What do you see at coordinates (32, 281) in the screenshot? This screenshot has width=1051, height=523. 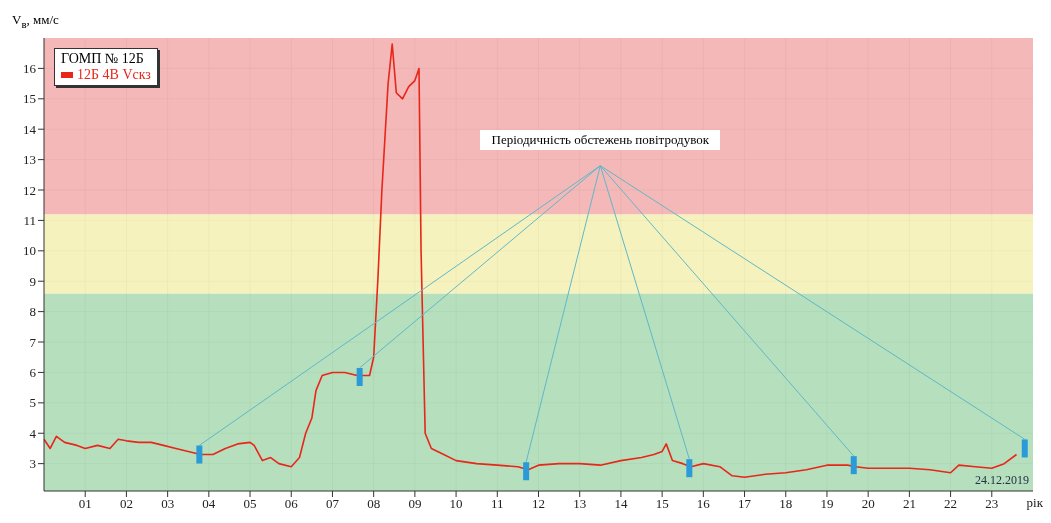 I see `y-tick-label: 9` at bounding box center [32, 281].